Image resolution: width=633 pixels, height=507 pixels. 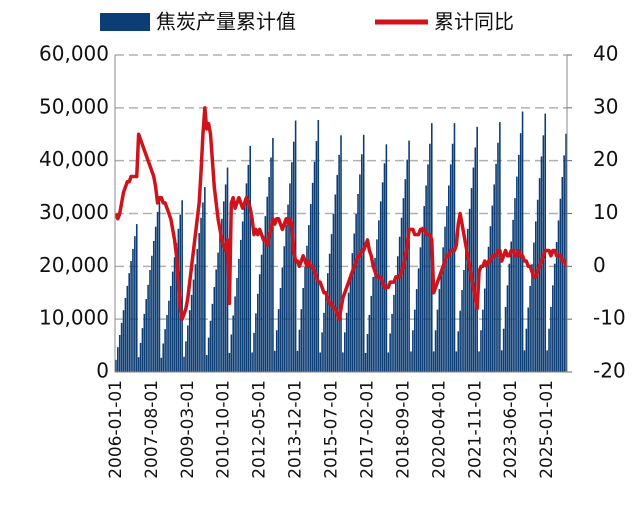 I want to click on x-tick-label: 2018-09-01, so click(x=403, y=429).